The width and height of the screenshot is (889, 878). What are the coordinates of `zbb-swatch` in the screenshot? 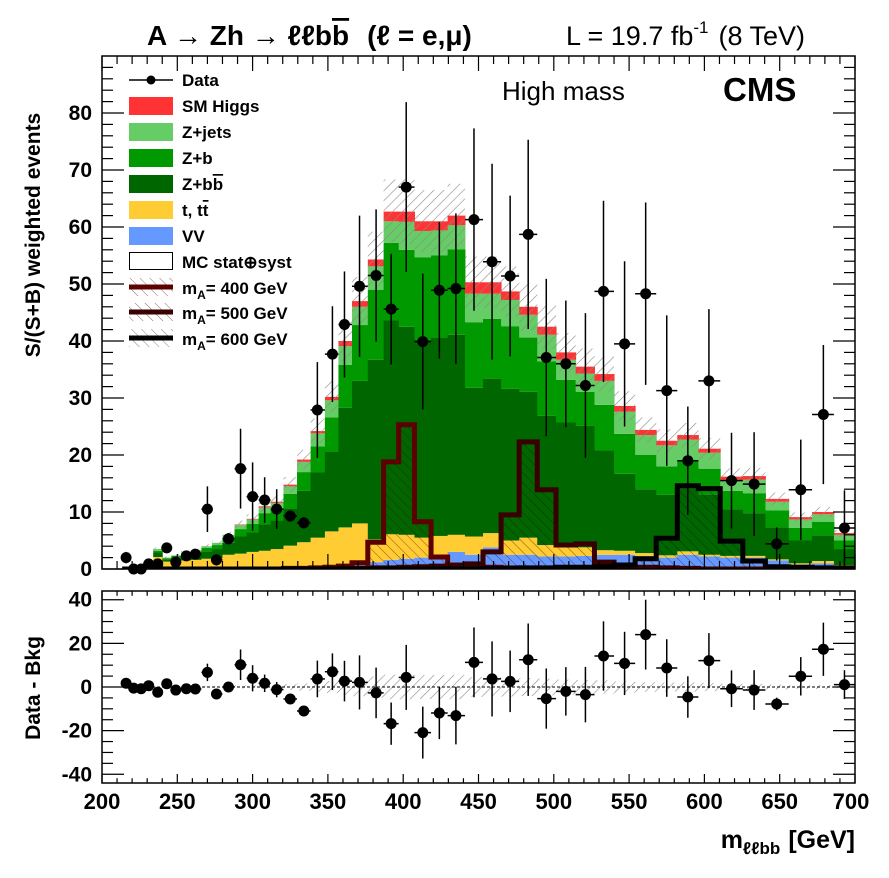 It's located at (151, 184).